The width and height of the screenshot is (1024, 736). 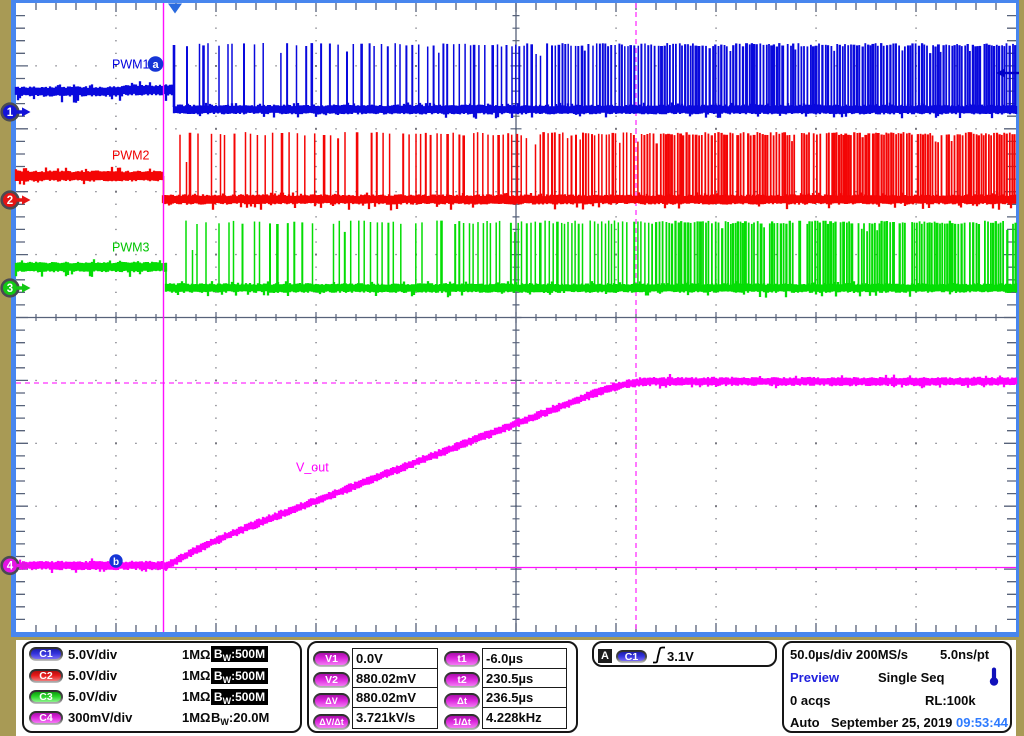 What do you see at coordinates (131, 248) in the screenshot?
I see `svg-text: PWM3` at bounding box center [131, 248].